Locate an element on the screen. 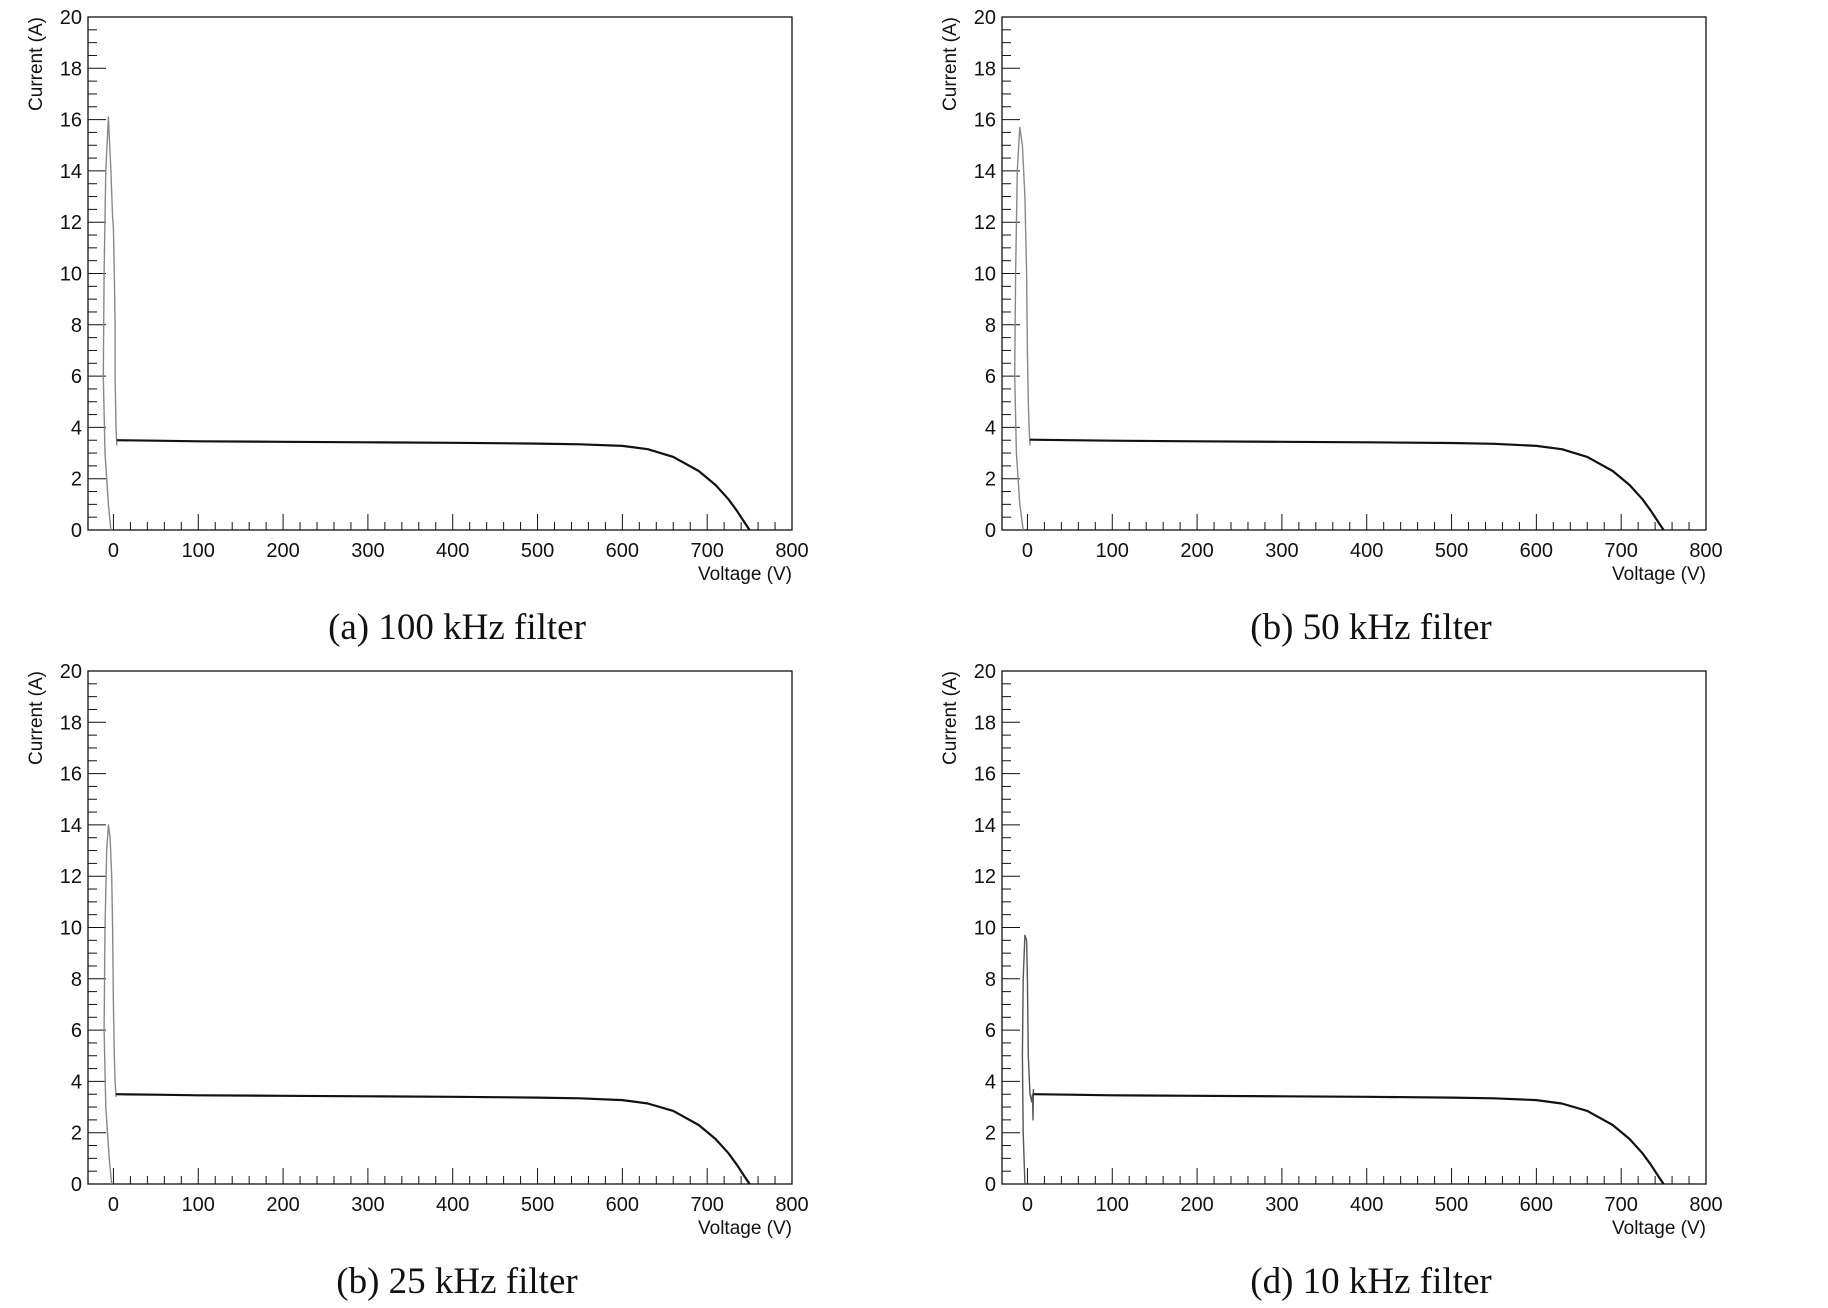 The image size is (1828, 1308). chart-a-caption: (a) 100 kHz filter is located at coordinates (457, 627).